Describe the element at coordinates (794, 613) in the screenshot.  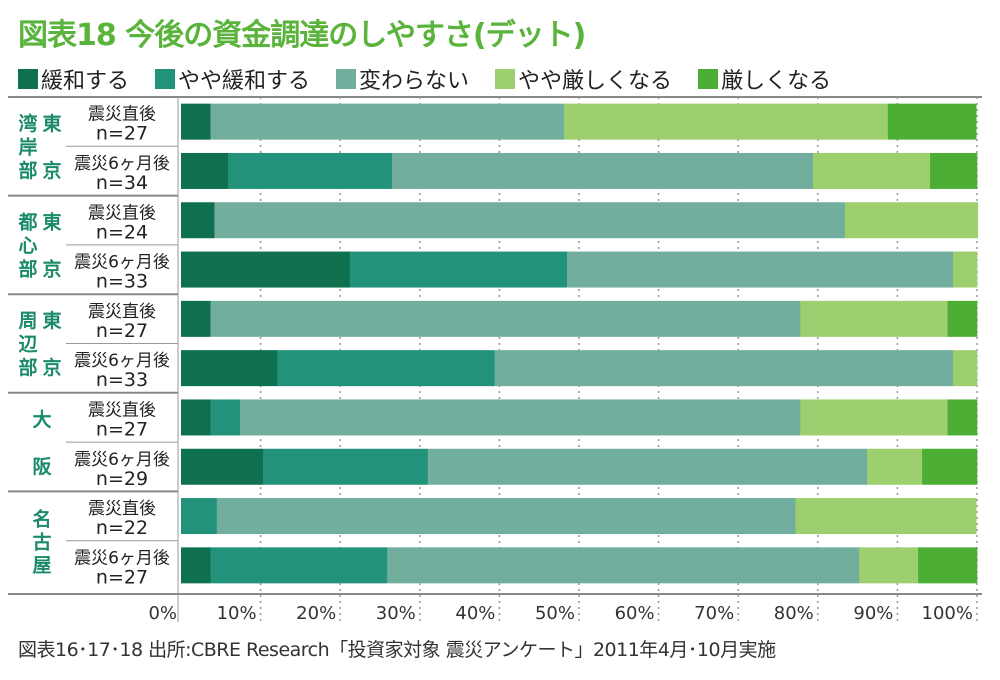
I see `x-tick-label: 80%` at that location.